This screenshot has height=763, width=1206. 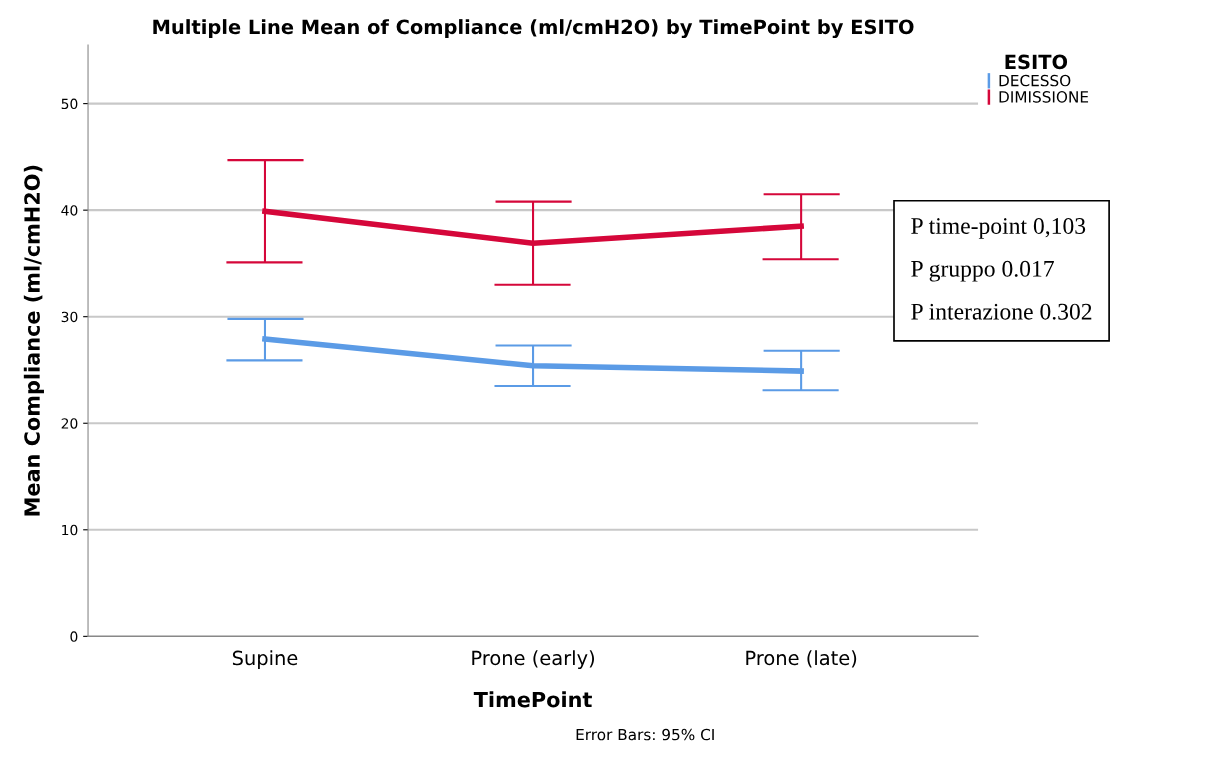 What do you see at coordinates (801, 659) in the screenshot?
I see `x-tick-label: Prone (late)` at bounding box center [801, 659].